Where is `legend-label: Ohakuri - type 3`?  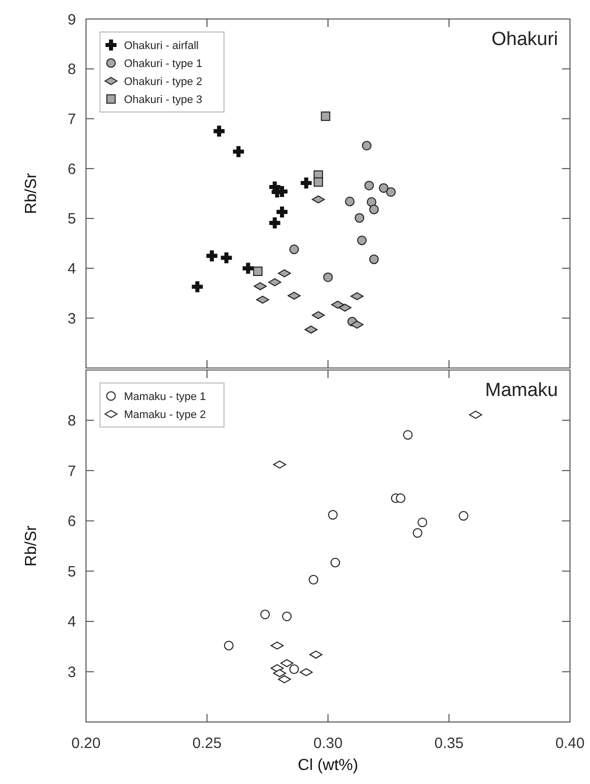 legend-label: Ohakuri - type 3 is located at coordinates (163, 100).